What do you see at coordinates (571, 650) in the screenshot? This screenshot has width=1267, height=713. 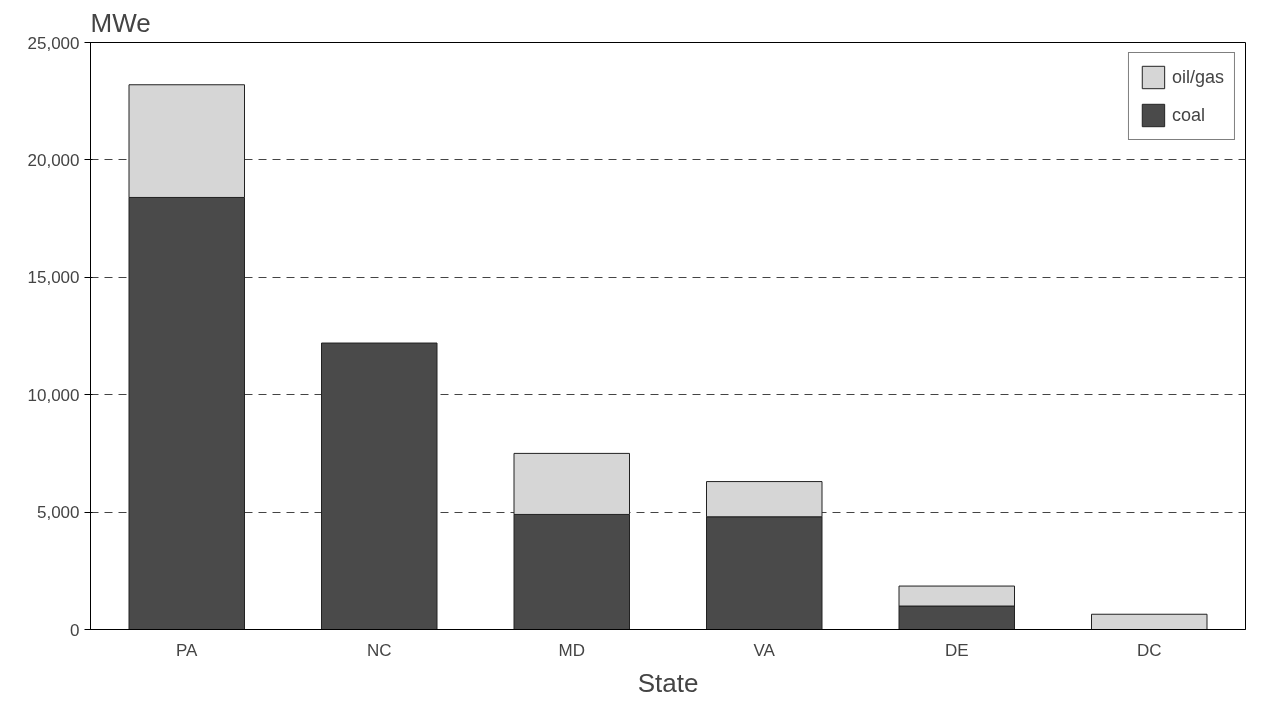 I see `x-tick-label: MD` at bounding box center [571, 650].